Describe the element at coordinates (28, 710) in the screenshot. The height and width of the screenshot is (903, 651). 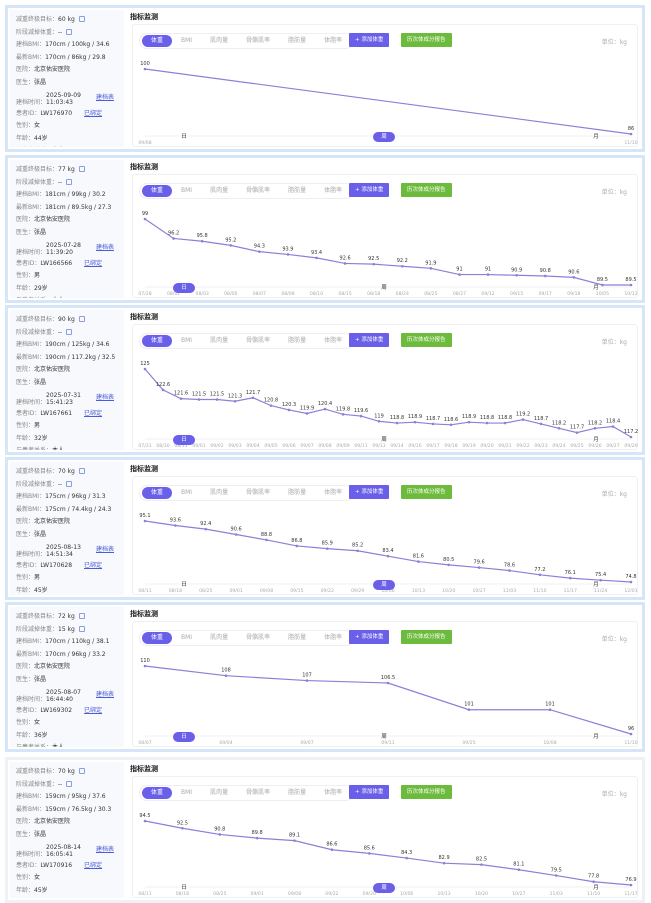
I see `info-label: 患者ID：` at that location.